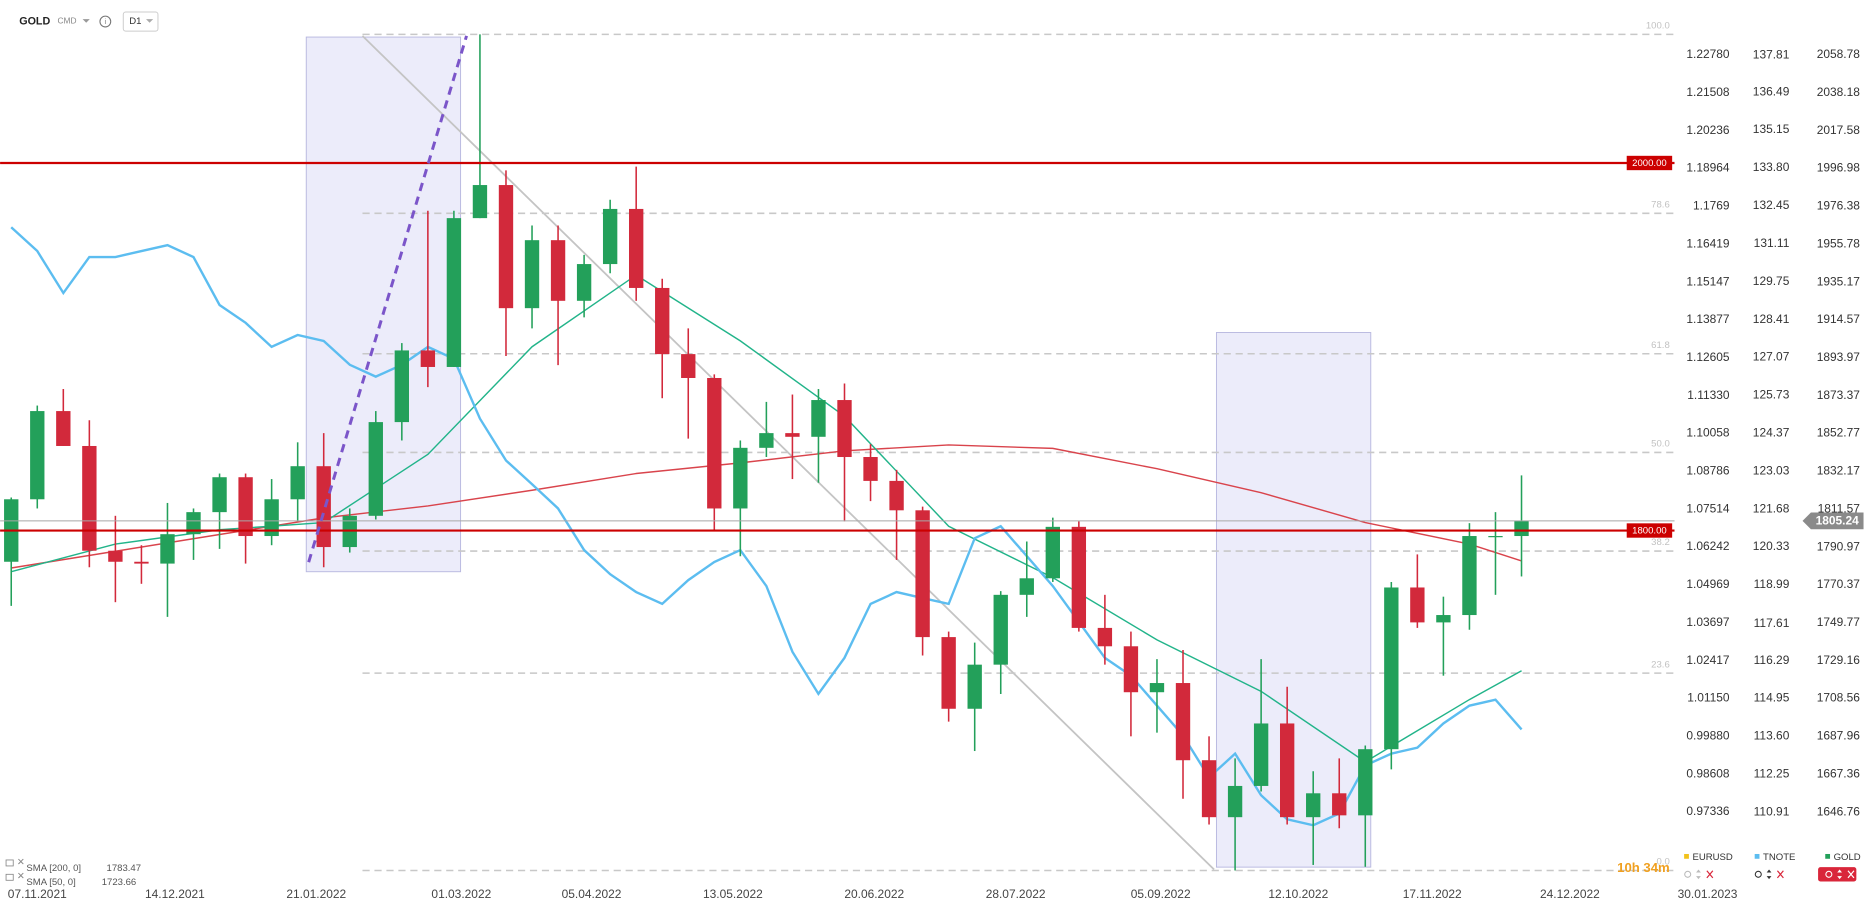 Image resolution: width=1866 pixels, height=909 pixels. I want to click on fib-label: 38.2, so click(1660, 542).